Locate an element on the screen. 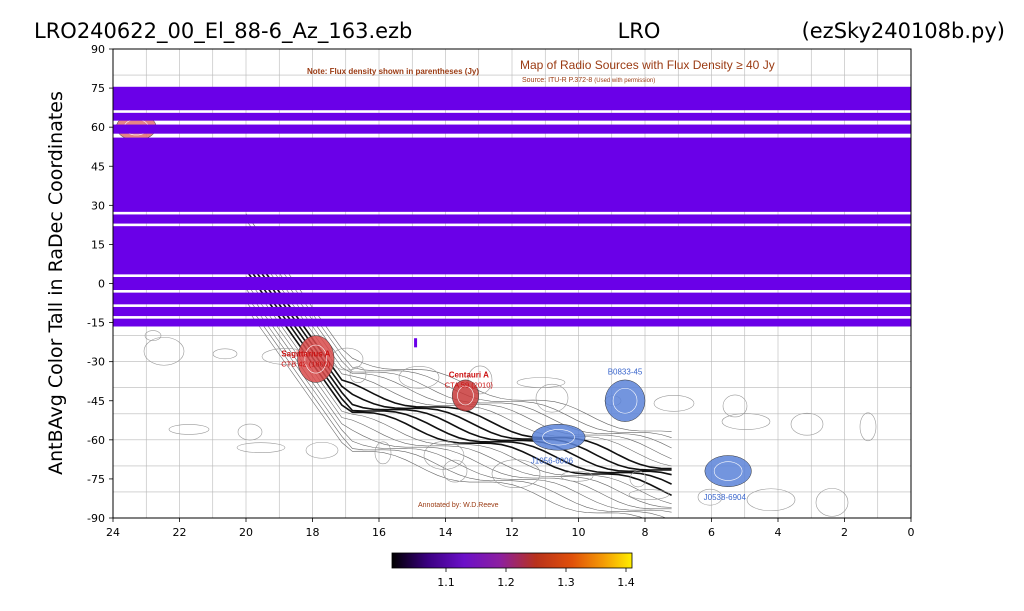  colorbar-tick-label: 1.1 is located at coordinates (446, 582).